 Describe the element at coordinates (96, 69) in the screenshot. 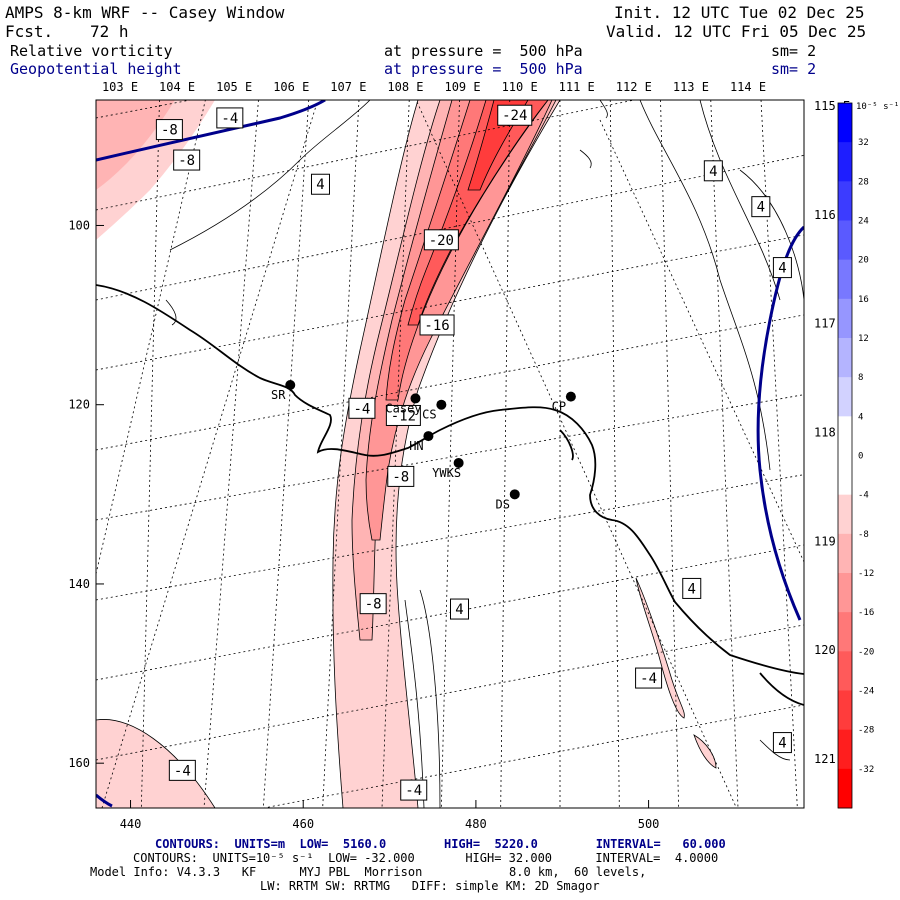

I see `field2-name: Geopotential height` at that location.